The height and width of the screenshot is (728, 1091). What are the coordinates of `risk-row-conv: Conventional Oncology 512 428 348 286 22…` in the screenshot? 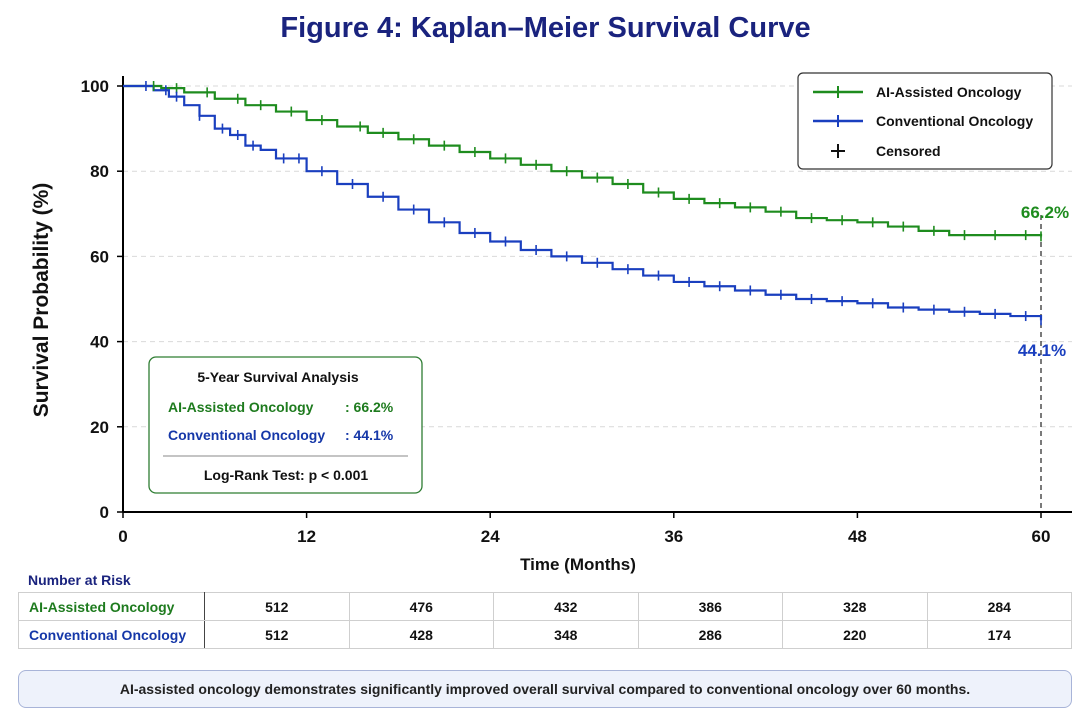 It's located at (545, 634).